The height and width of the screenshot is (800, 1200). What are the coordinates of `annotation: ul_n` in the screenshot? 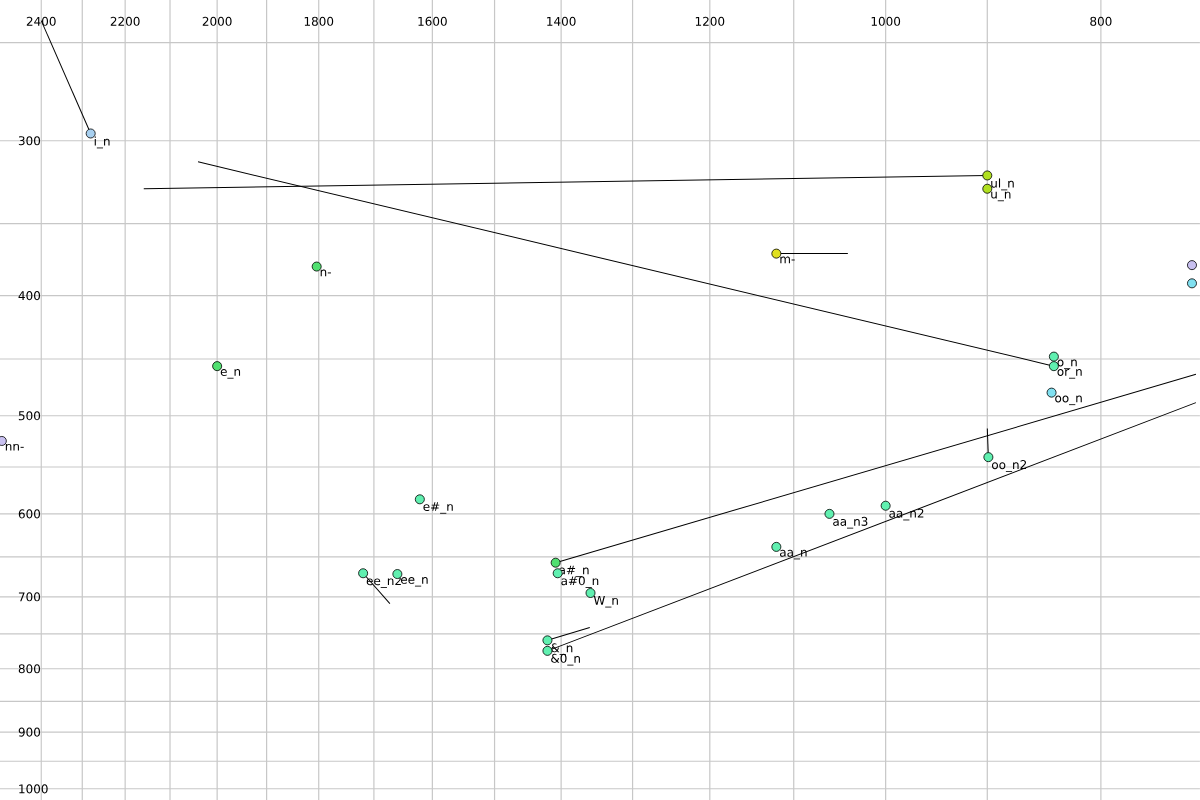 It's located at (1002, 184).